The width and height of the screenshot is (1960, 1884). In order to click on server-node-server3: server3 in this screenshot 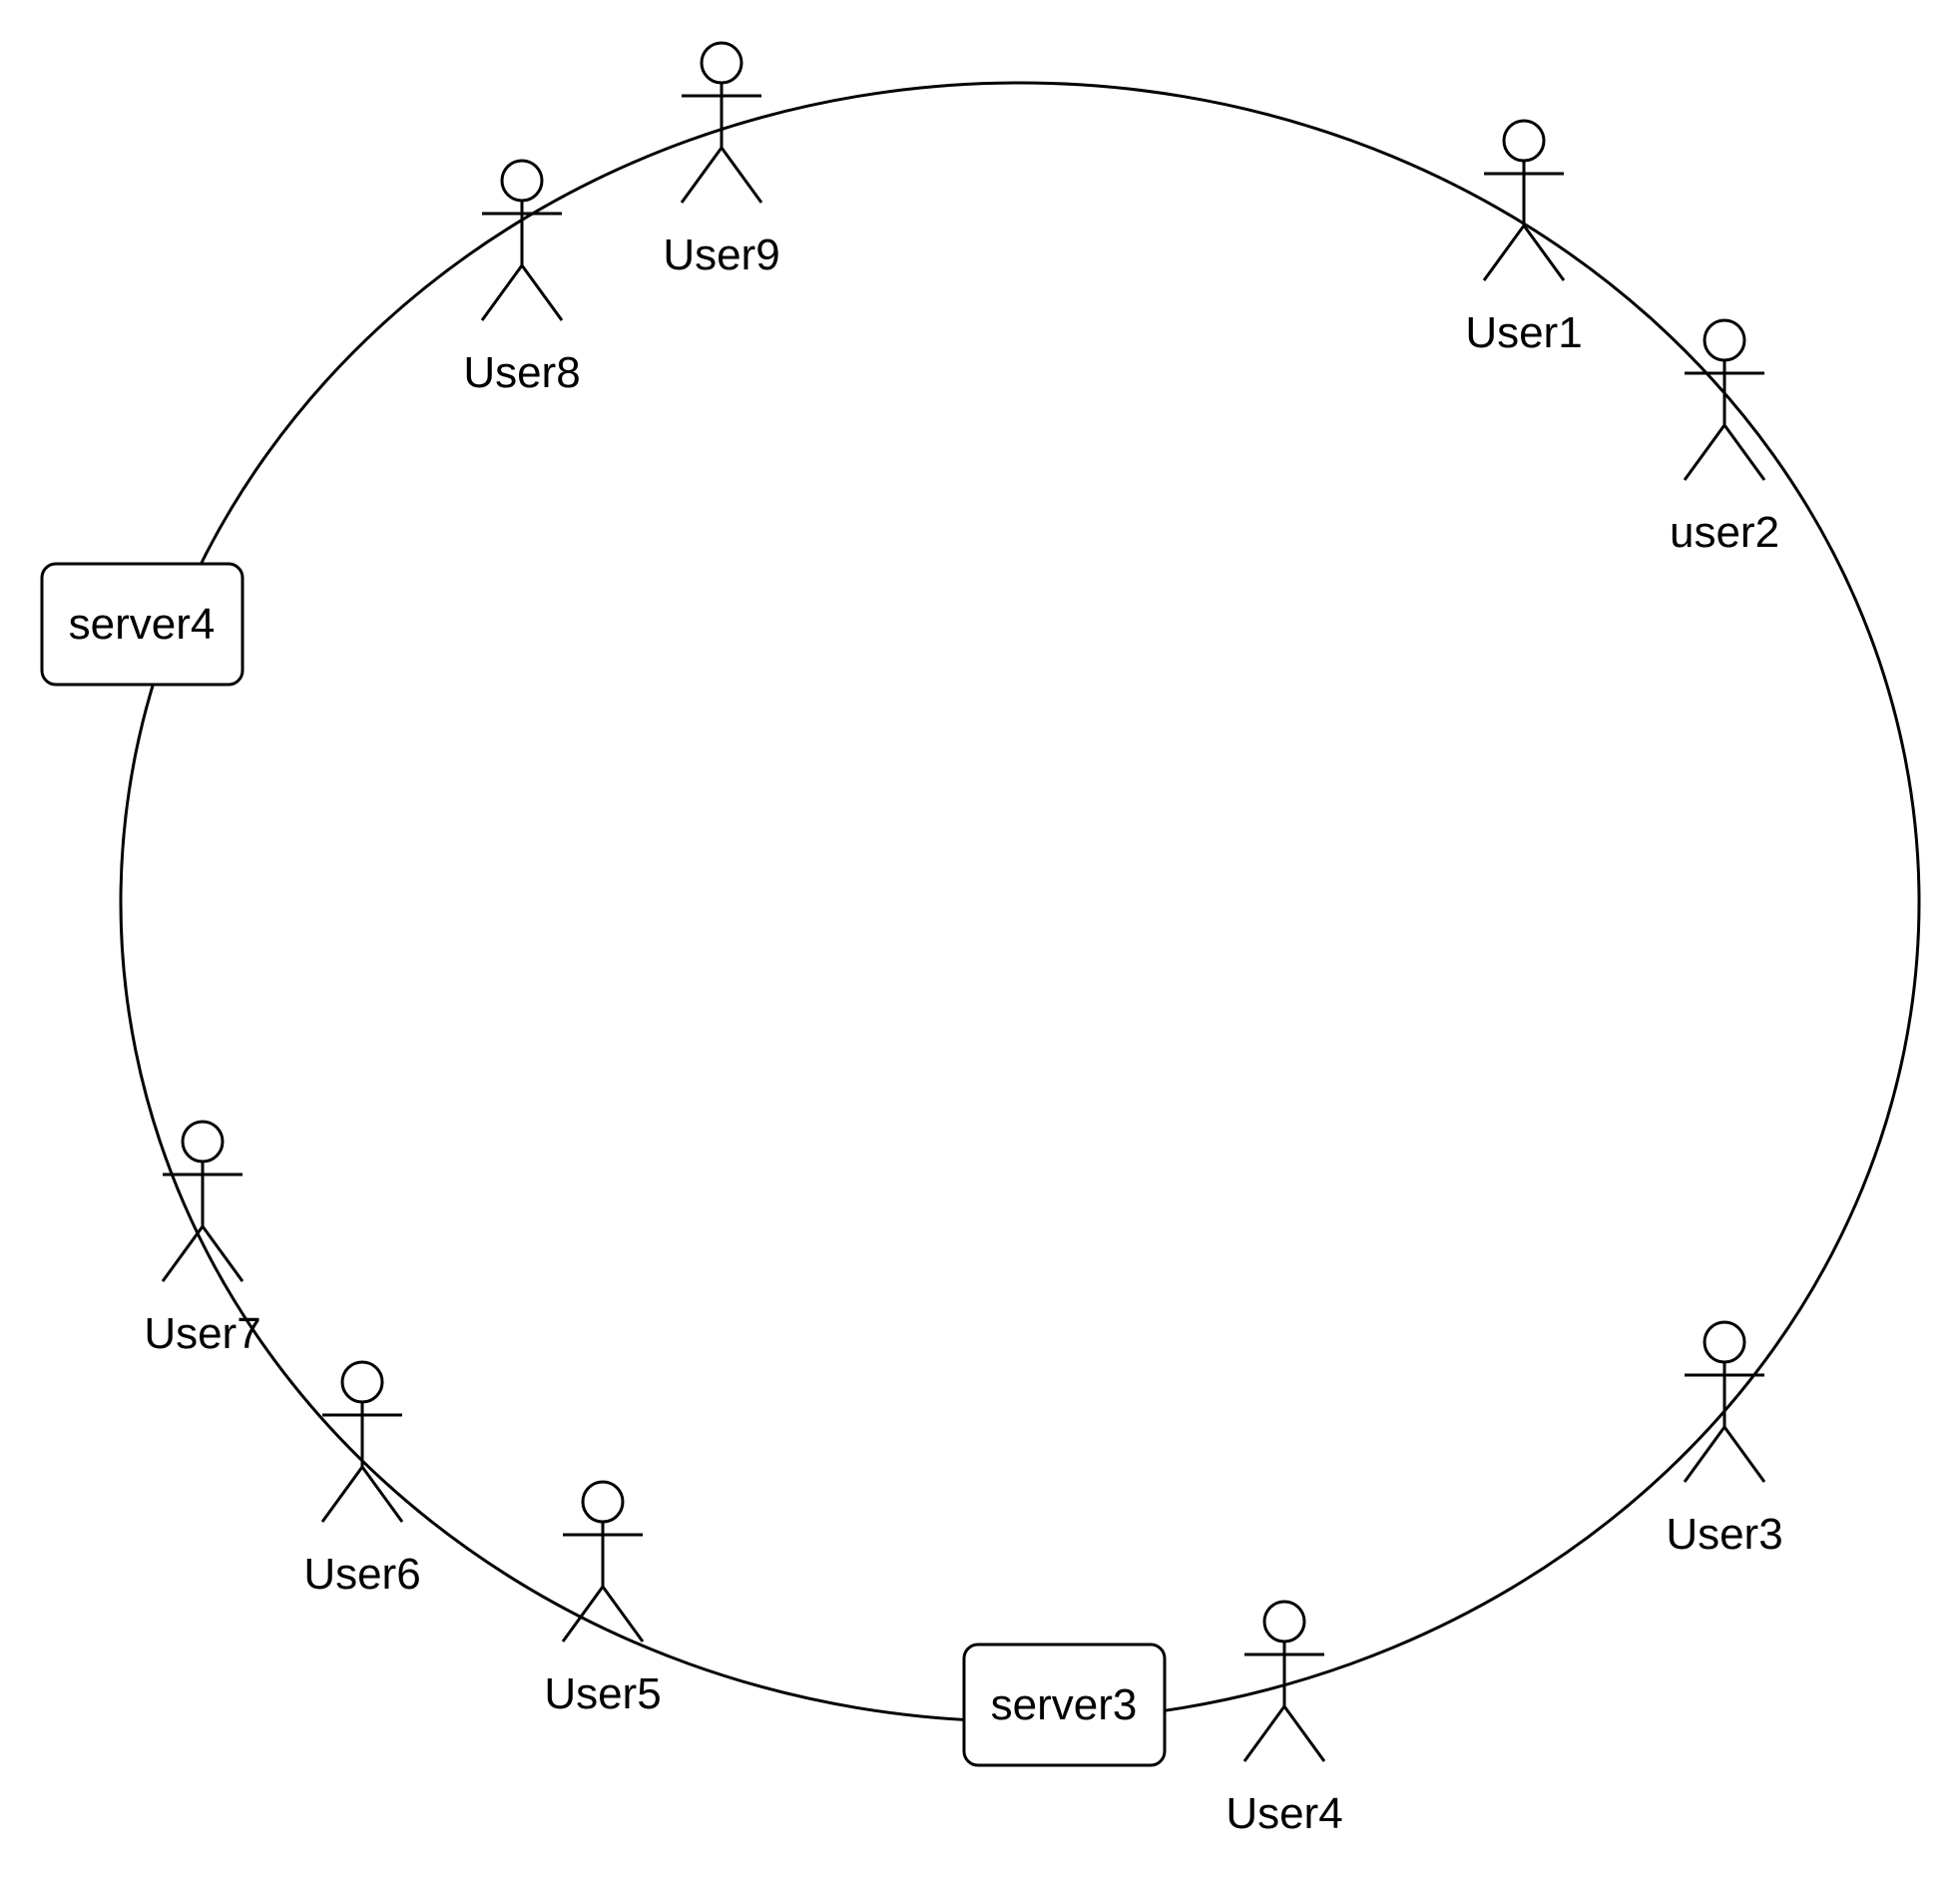, I will do `click(1064, 1705)`.